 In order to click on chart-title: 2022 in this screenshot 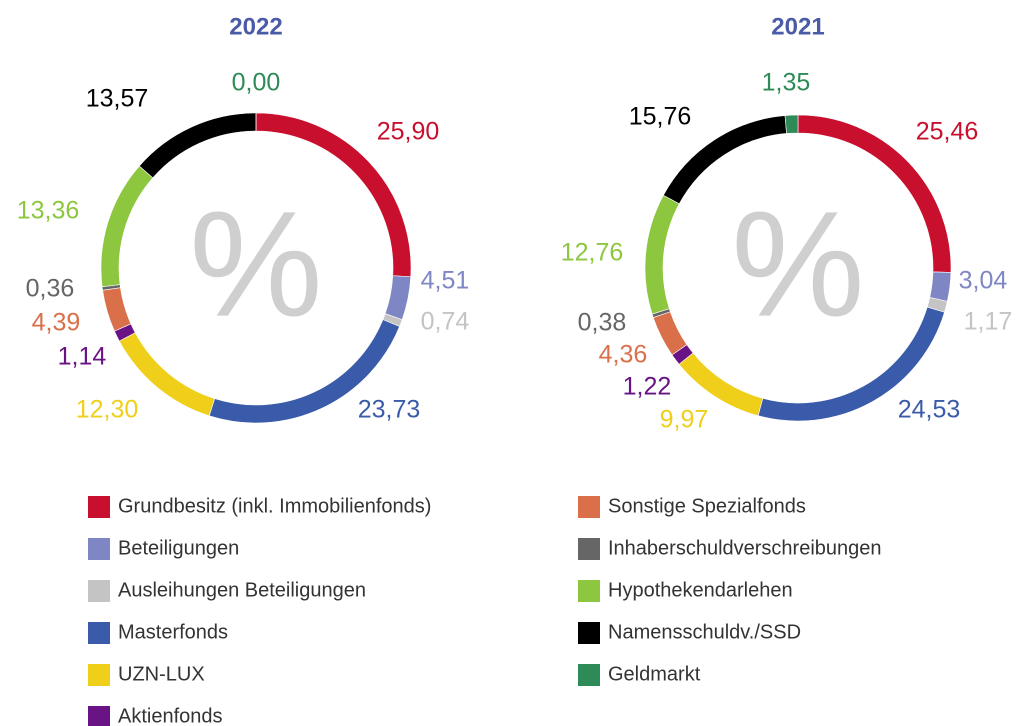, I will do `click(255, 26)`.